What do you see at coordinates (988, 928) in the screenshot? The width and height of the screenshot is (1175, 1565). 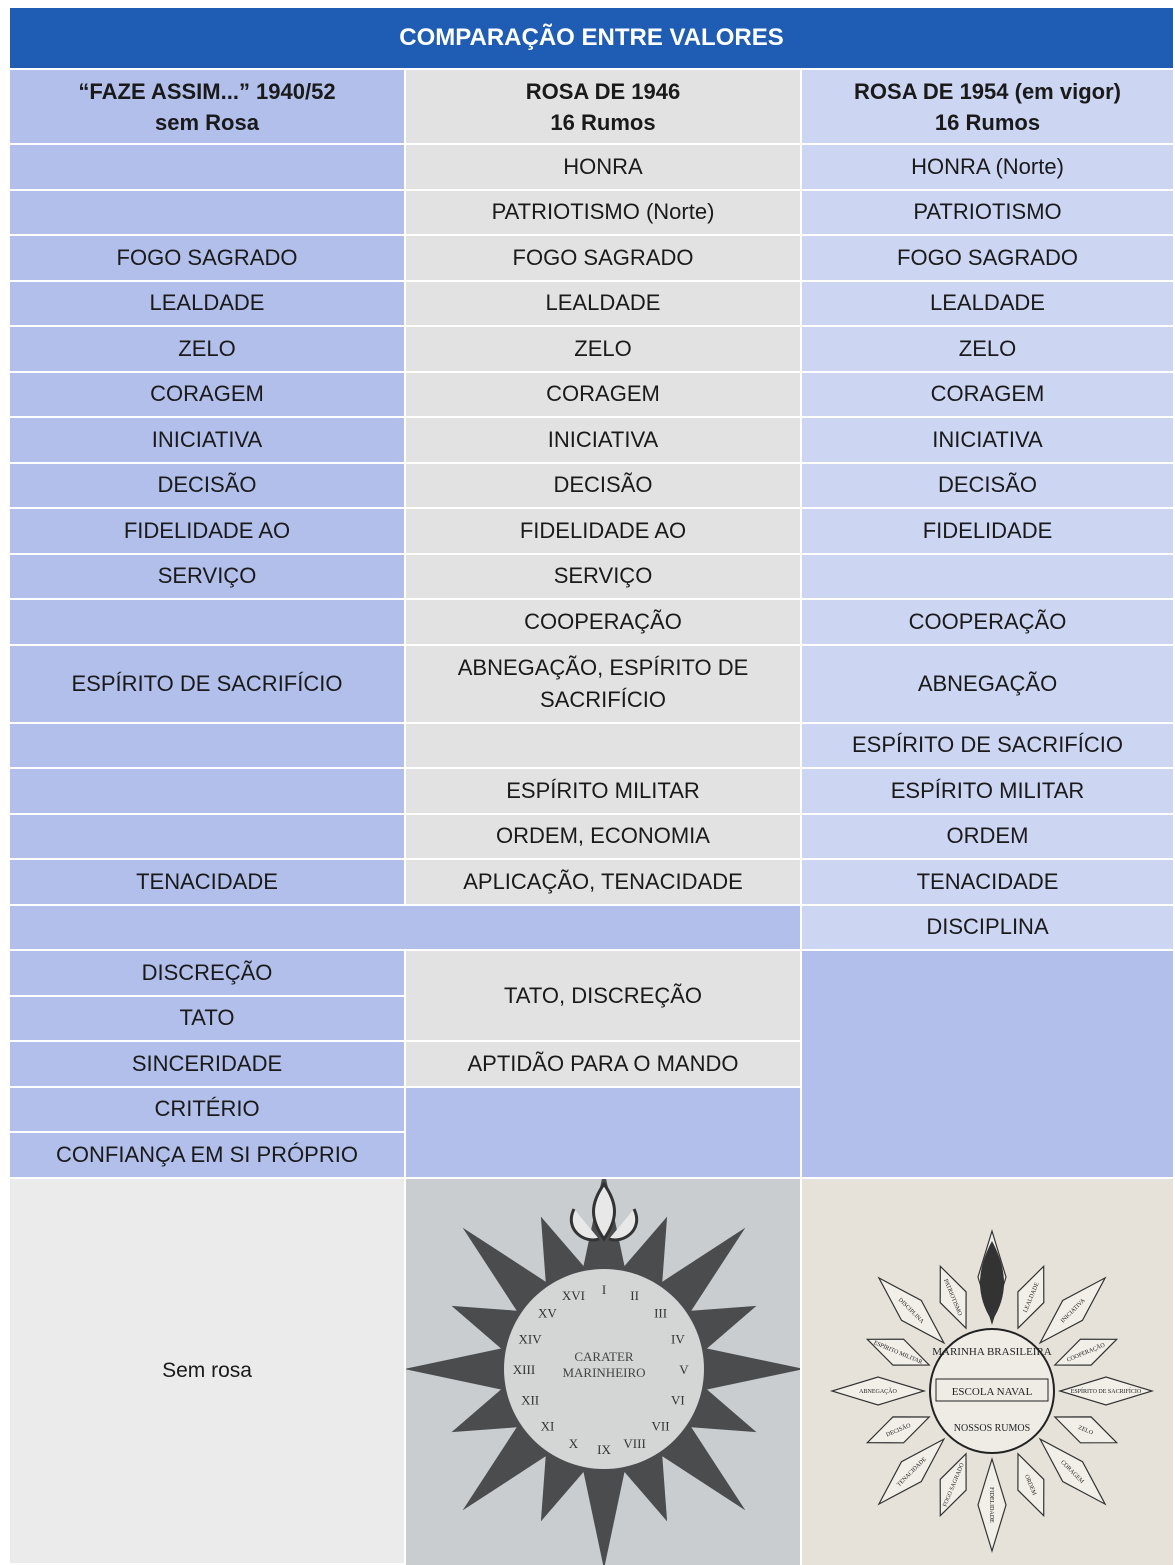 I see `table-cell: DISCIPLINA` at bounding box center [988, 928].